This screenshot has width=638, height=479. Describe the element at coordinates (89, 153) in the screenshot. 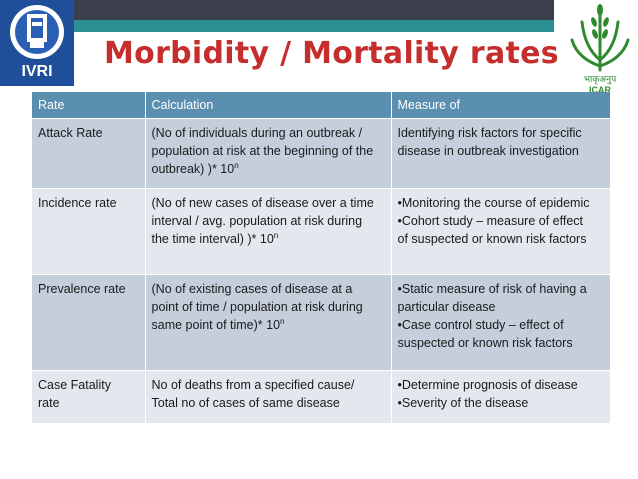

I see `rate-cell: Attack Rate` at that location.